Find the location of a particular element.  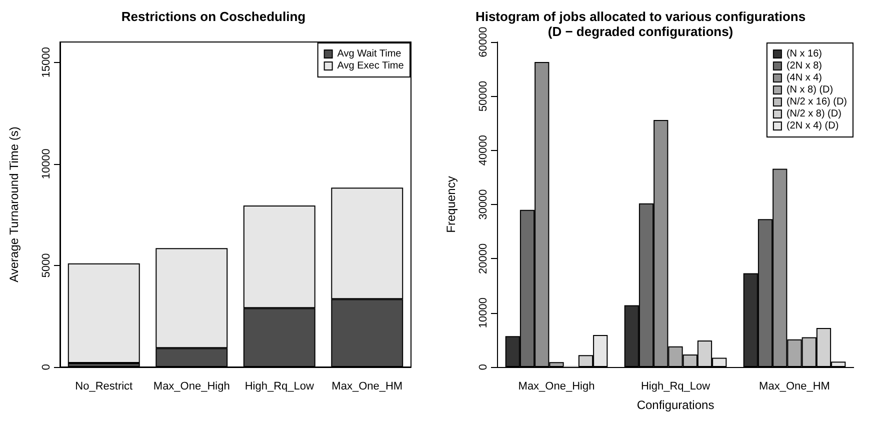

x-tick-label: No_Restrict is located at coordinates (104, 386).